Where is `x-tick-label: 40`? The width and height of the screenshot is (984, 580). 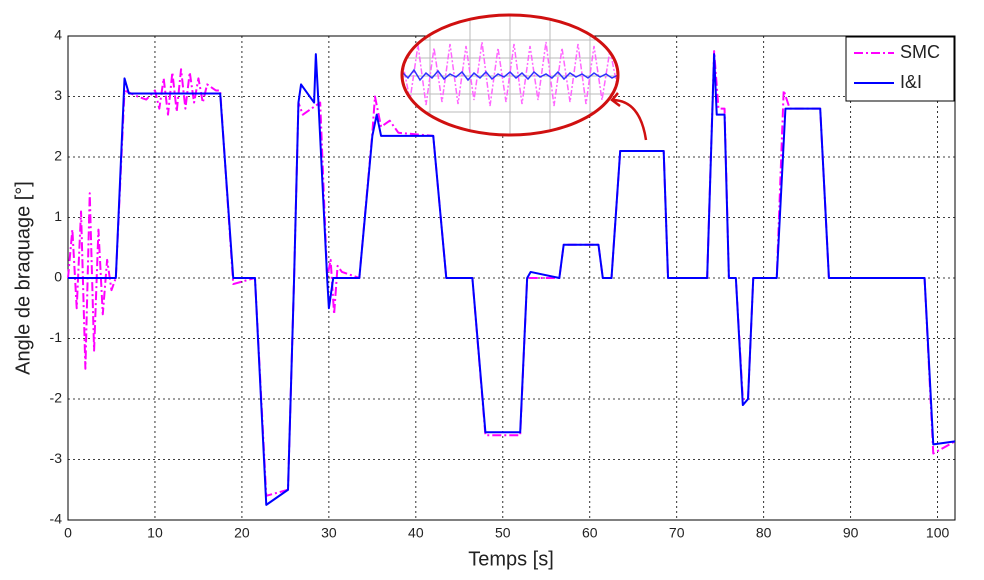 x-tick-label: 40 is located at coordinates (416, 533).